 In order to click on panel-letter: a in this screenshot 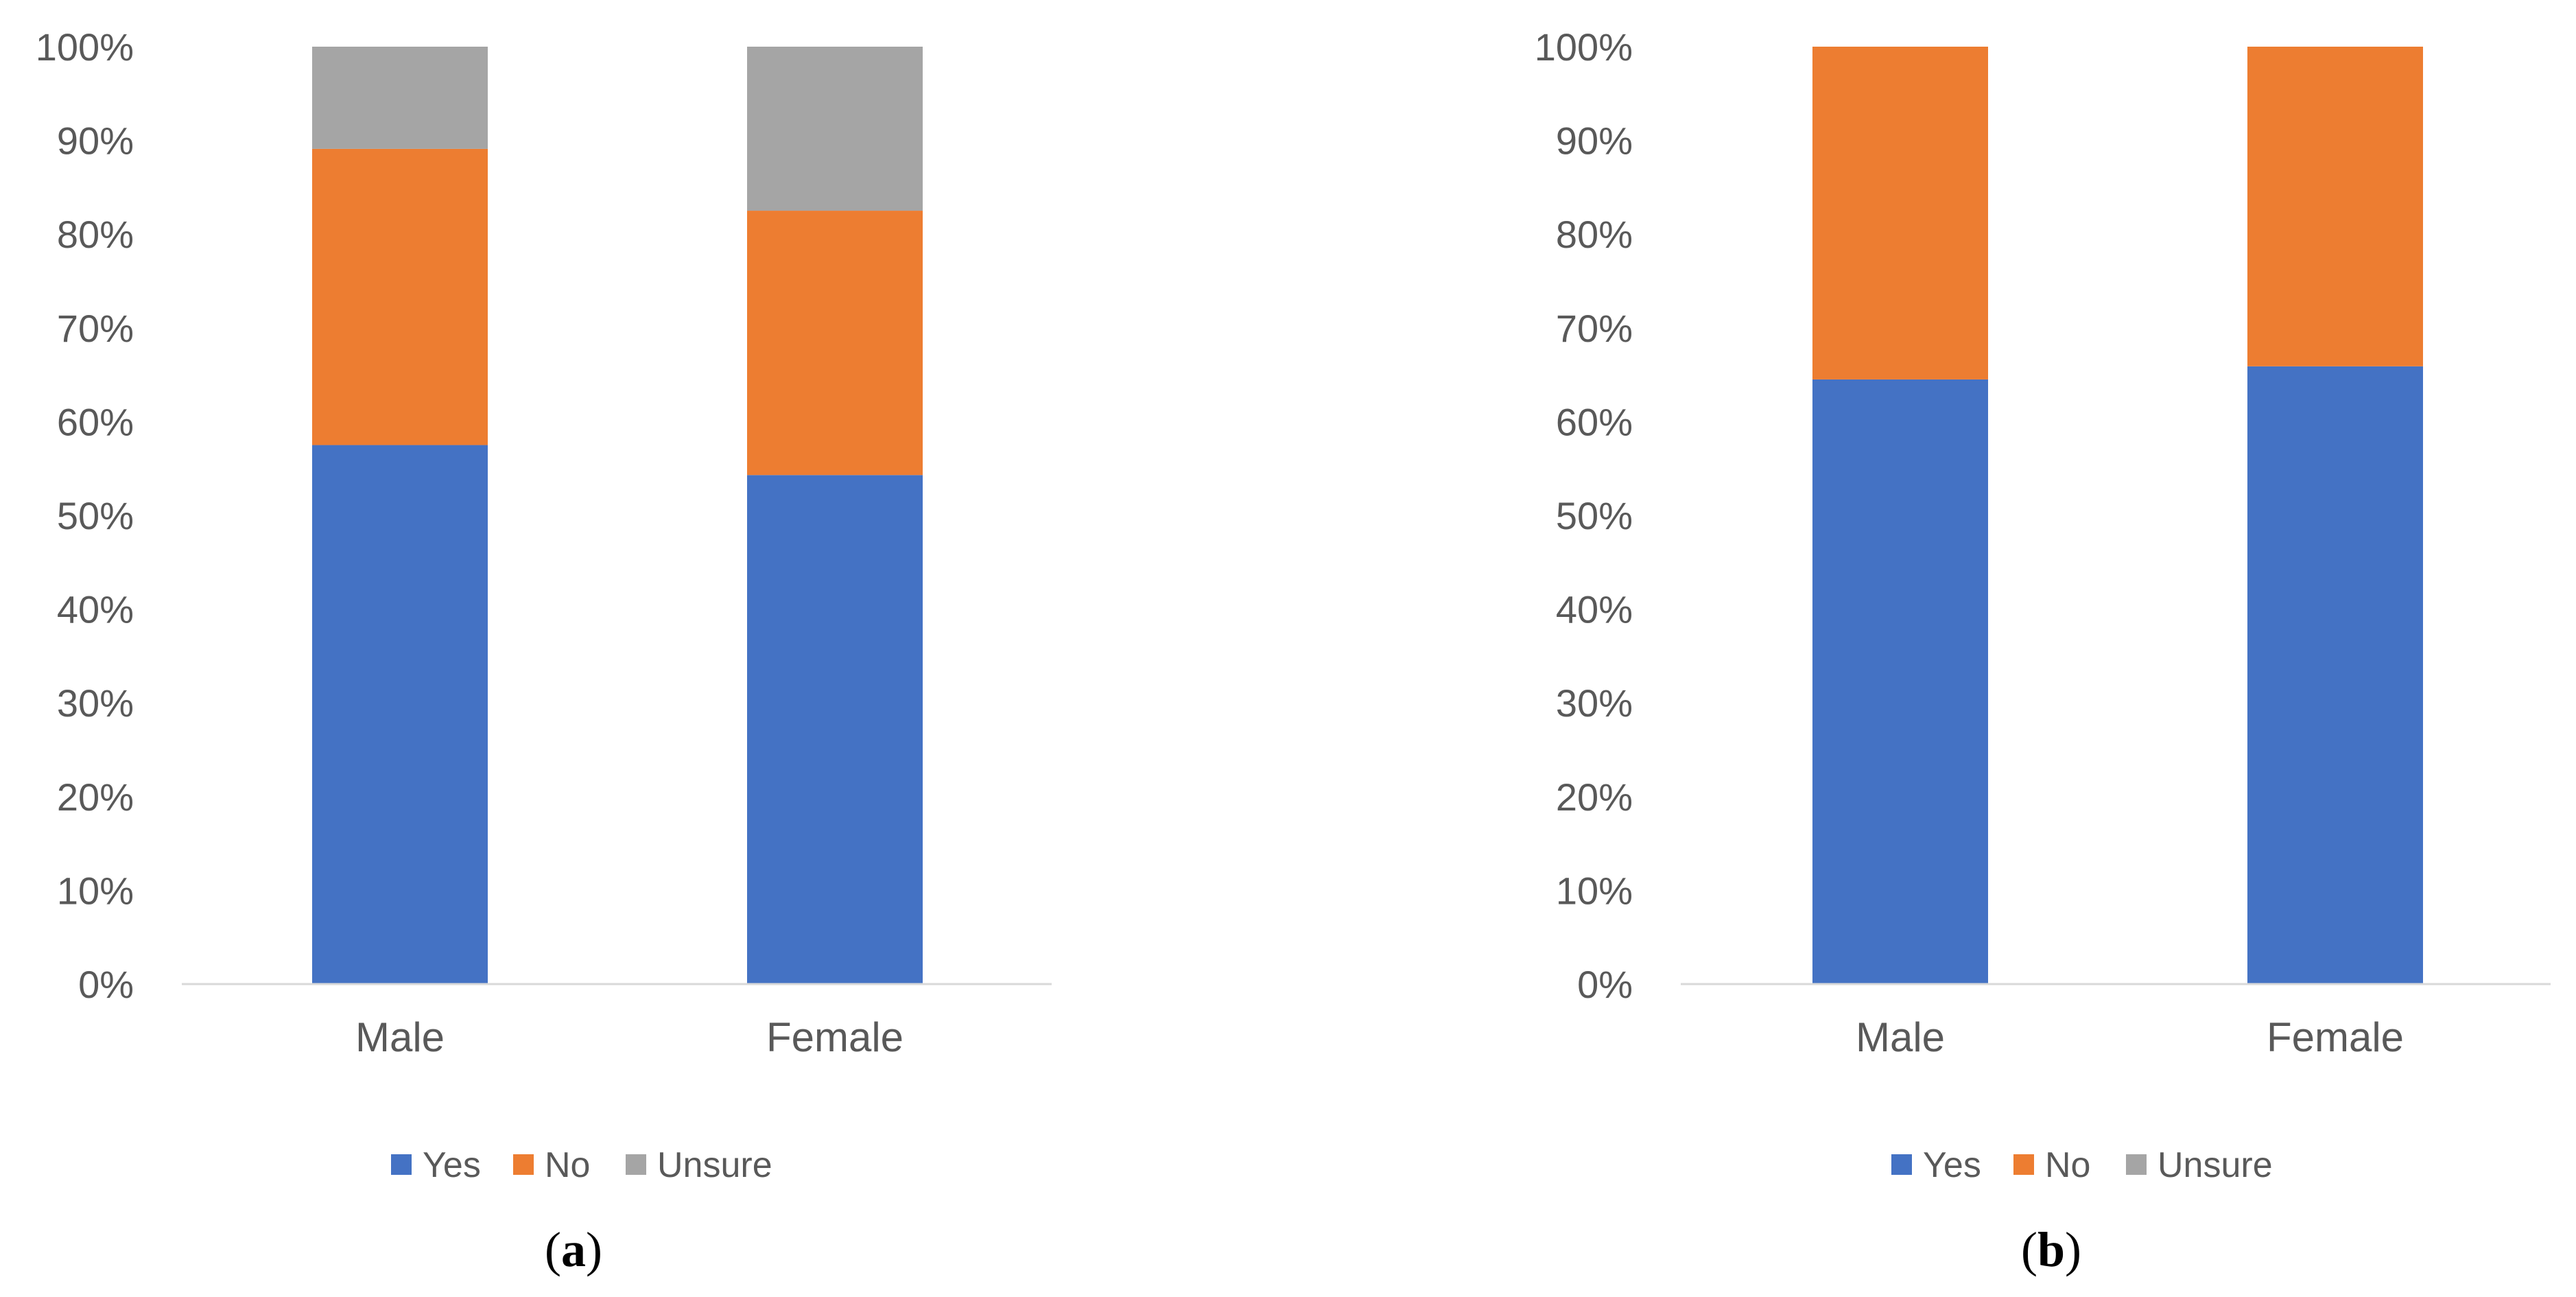, I will do `click(573, 1249)`.